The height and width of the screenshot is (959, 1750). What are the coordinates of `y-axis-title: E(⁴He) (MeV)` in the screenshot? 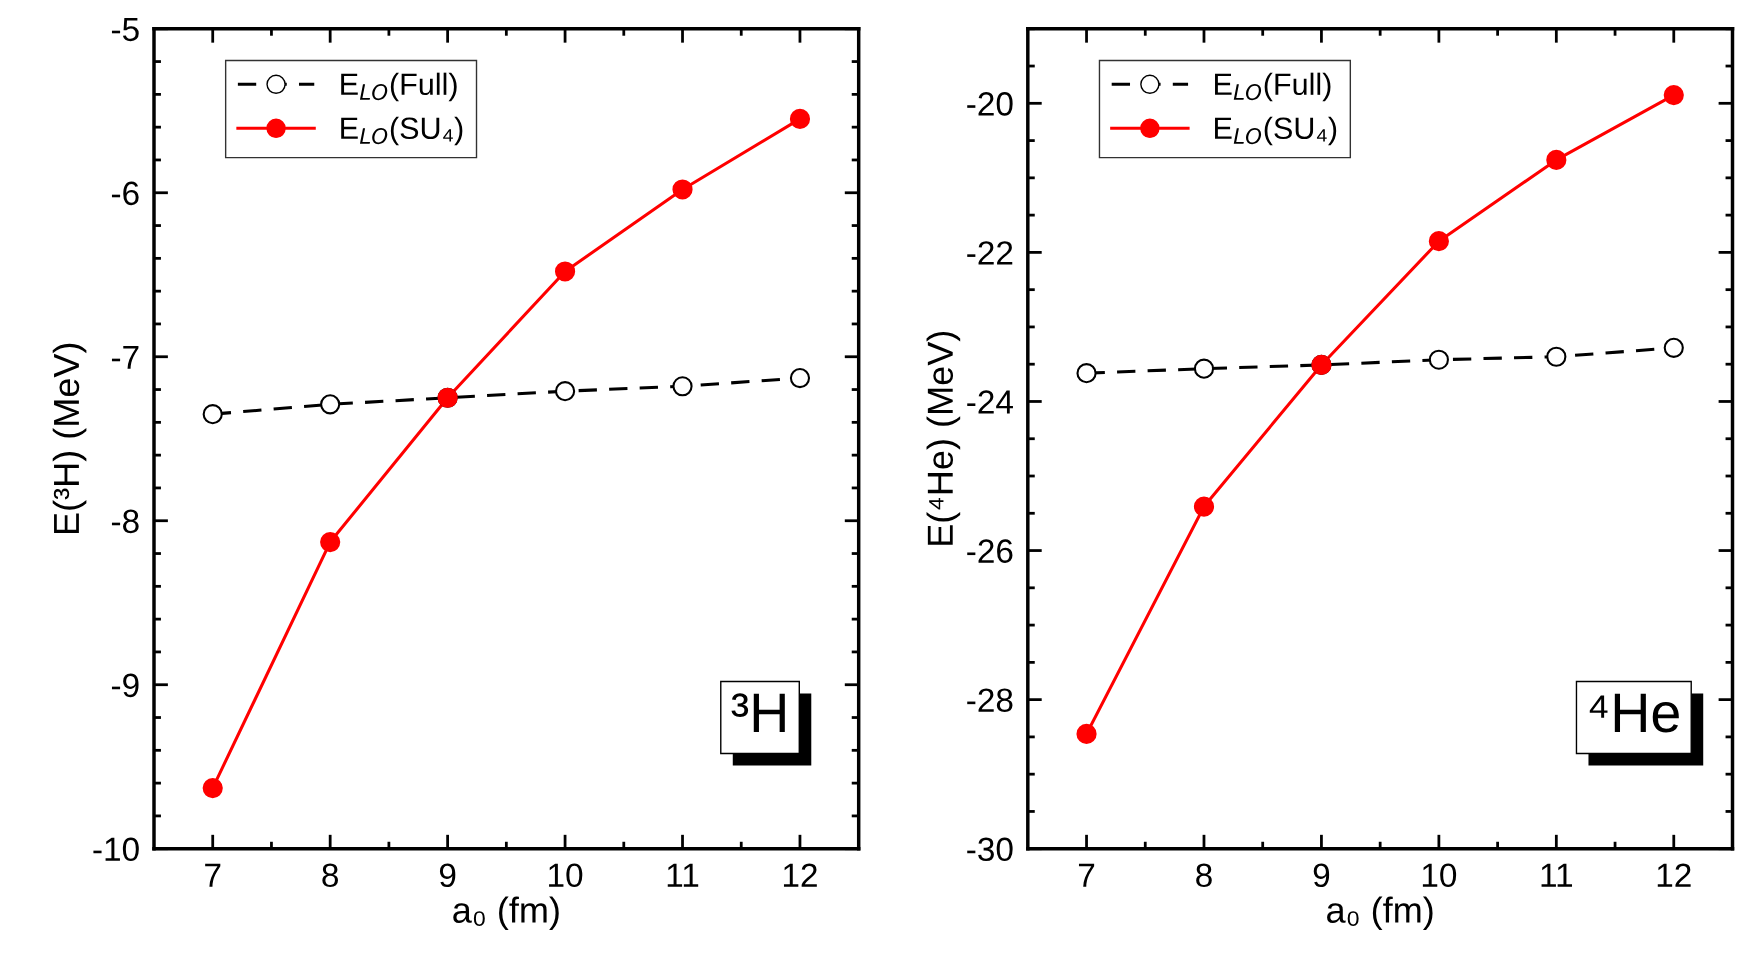 It's located at (943, 438).